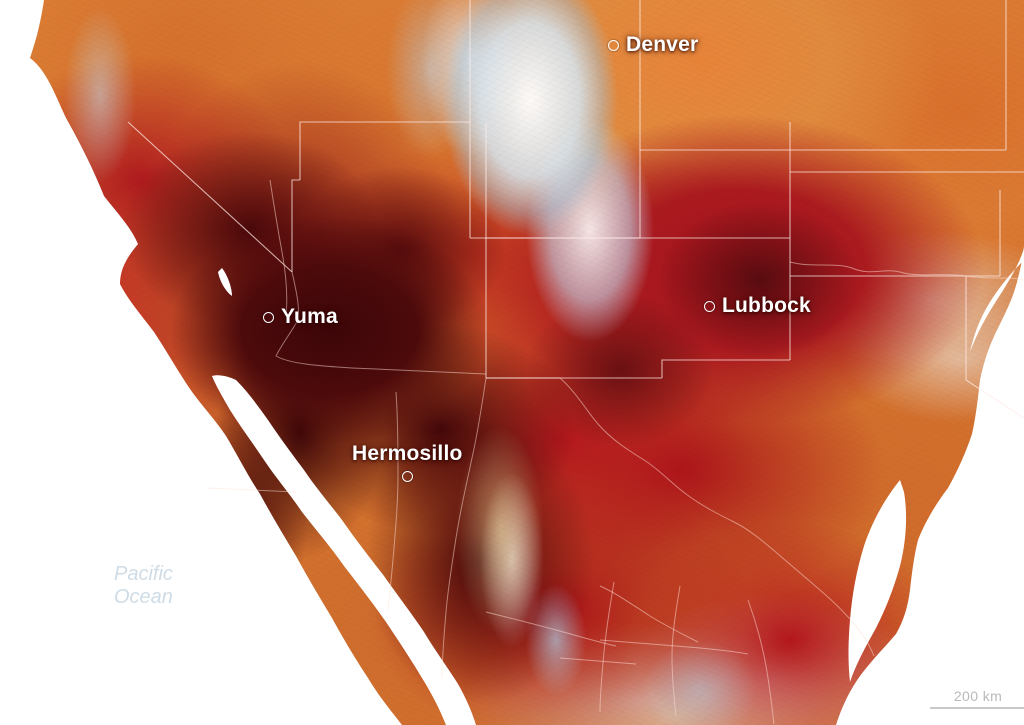 Image resolution: width=1024 pixels, height=725 pixels. I want to click on city-label-yuma: Yuma, so click(309, 316).